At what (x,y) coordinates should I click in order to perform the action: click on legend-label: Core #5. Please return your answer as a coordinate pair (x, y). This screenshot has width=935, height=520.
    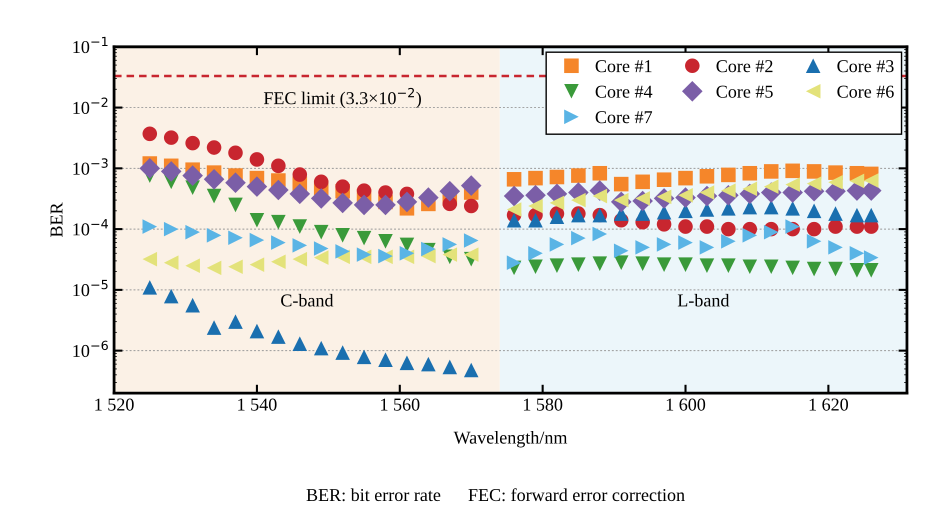
    Looking at the image, I should click on (744, 92).